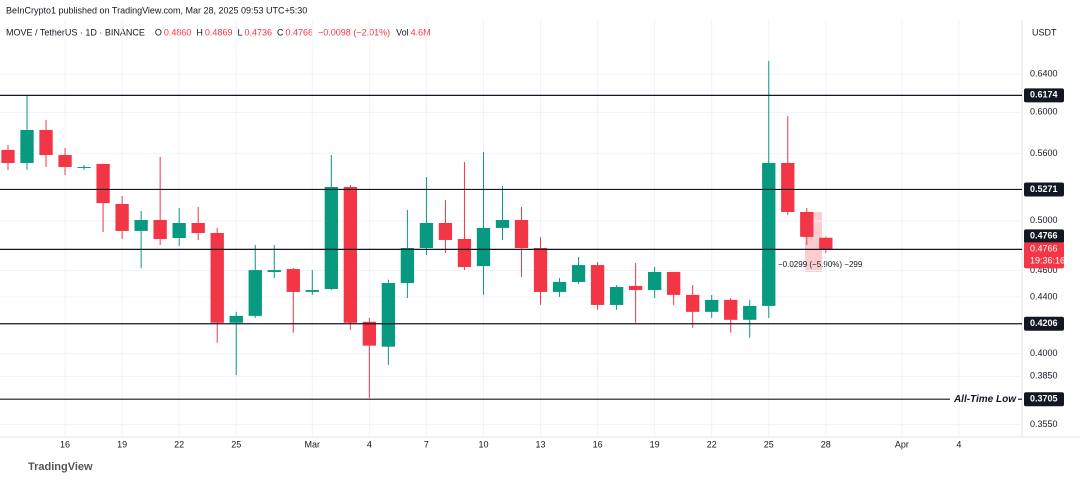  What do you see at coordinates (158, 32) in the screenshot?
I see `legend-text: O` at bounding box center [158, 32].